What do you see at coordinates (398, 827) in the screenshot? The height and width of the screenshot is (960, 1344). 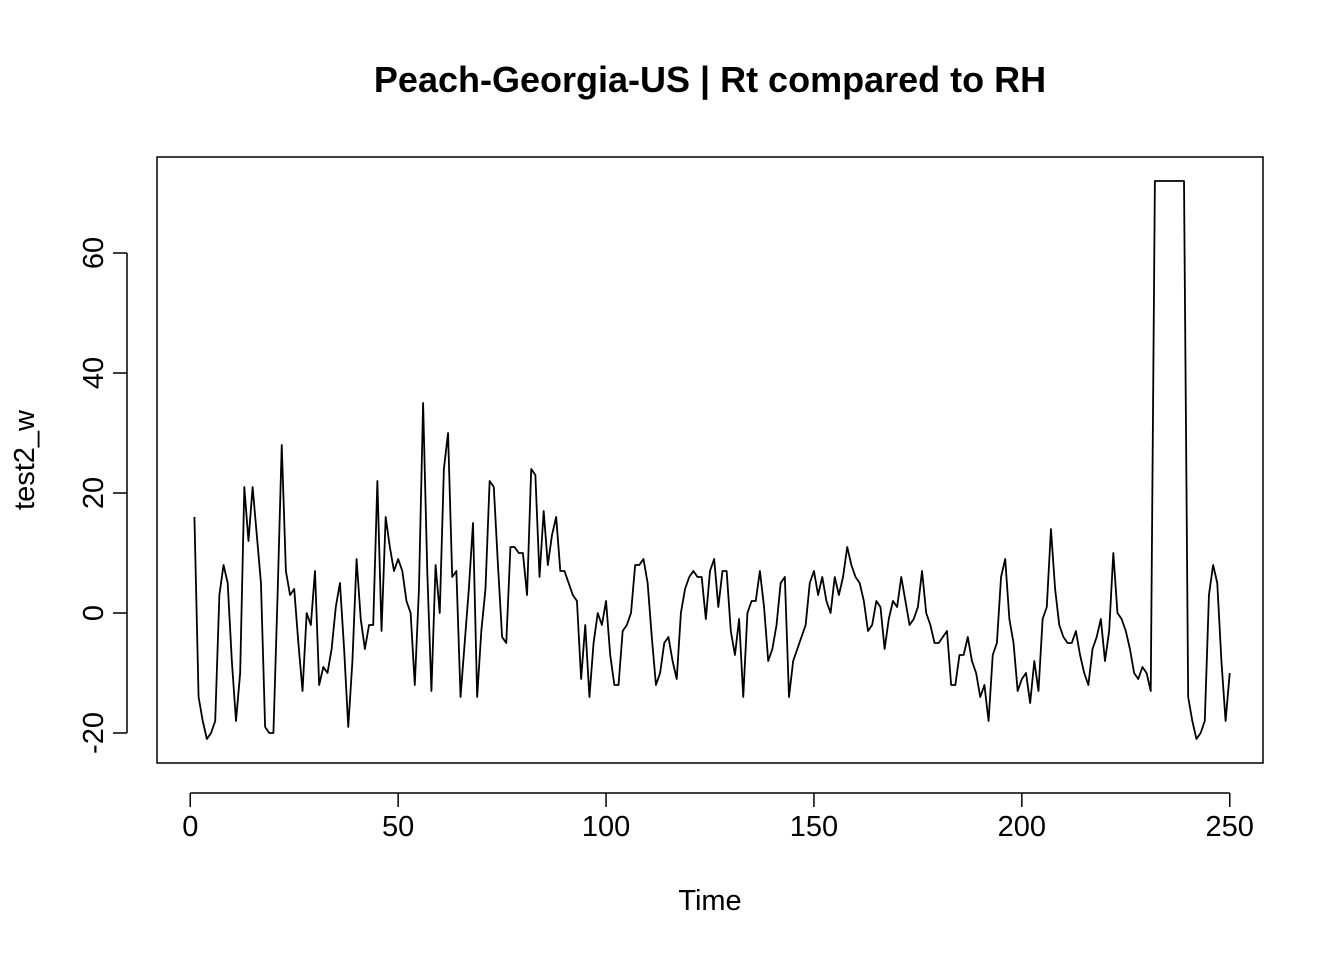 I see `x-tick-label: 50` at bounding box center [398, 827].